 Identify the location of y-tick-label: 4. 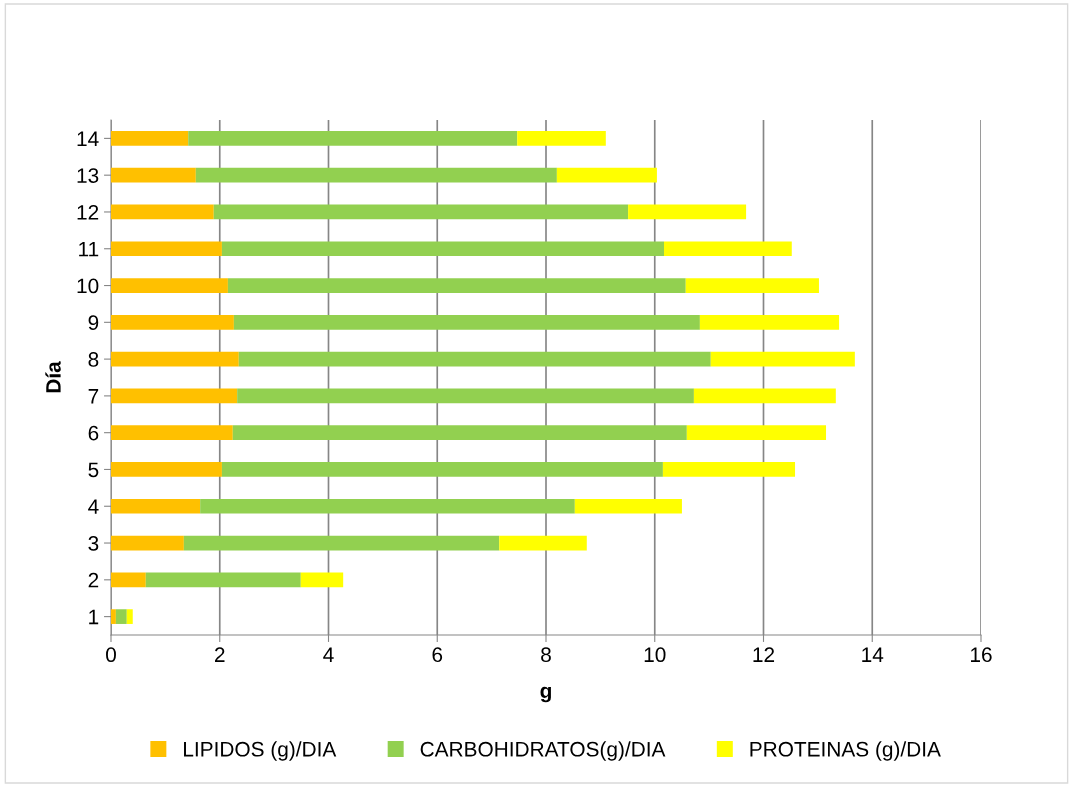
(93, 506).